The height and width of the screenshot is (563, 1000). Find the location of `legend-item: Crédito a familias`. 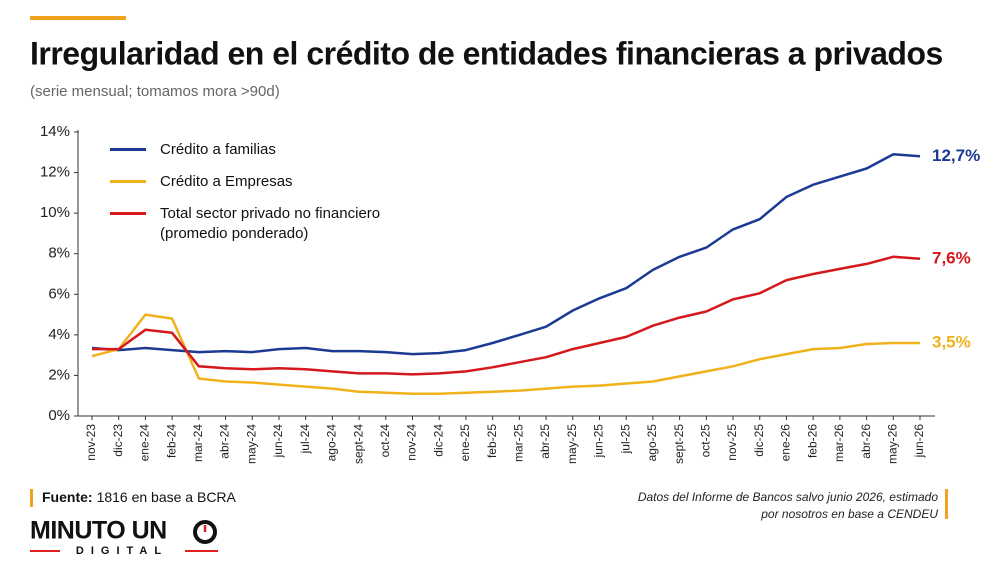

legend-item: Crédito a familias is located at coordinates (260, 150).